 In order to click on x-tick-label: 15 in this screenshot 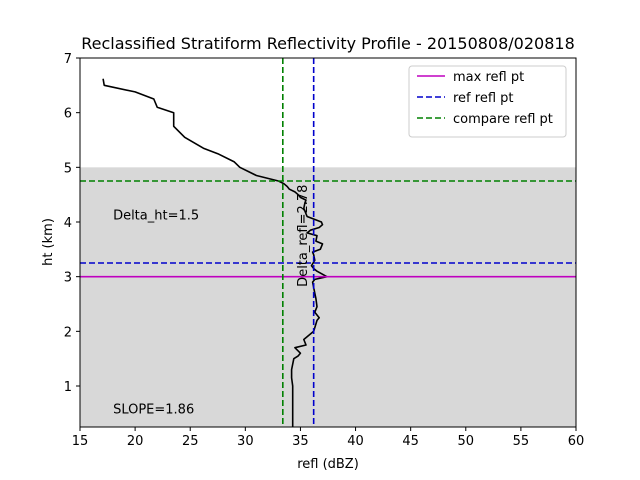, I will do `click(80, 441)`.